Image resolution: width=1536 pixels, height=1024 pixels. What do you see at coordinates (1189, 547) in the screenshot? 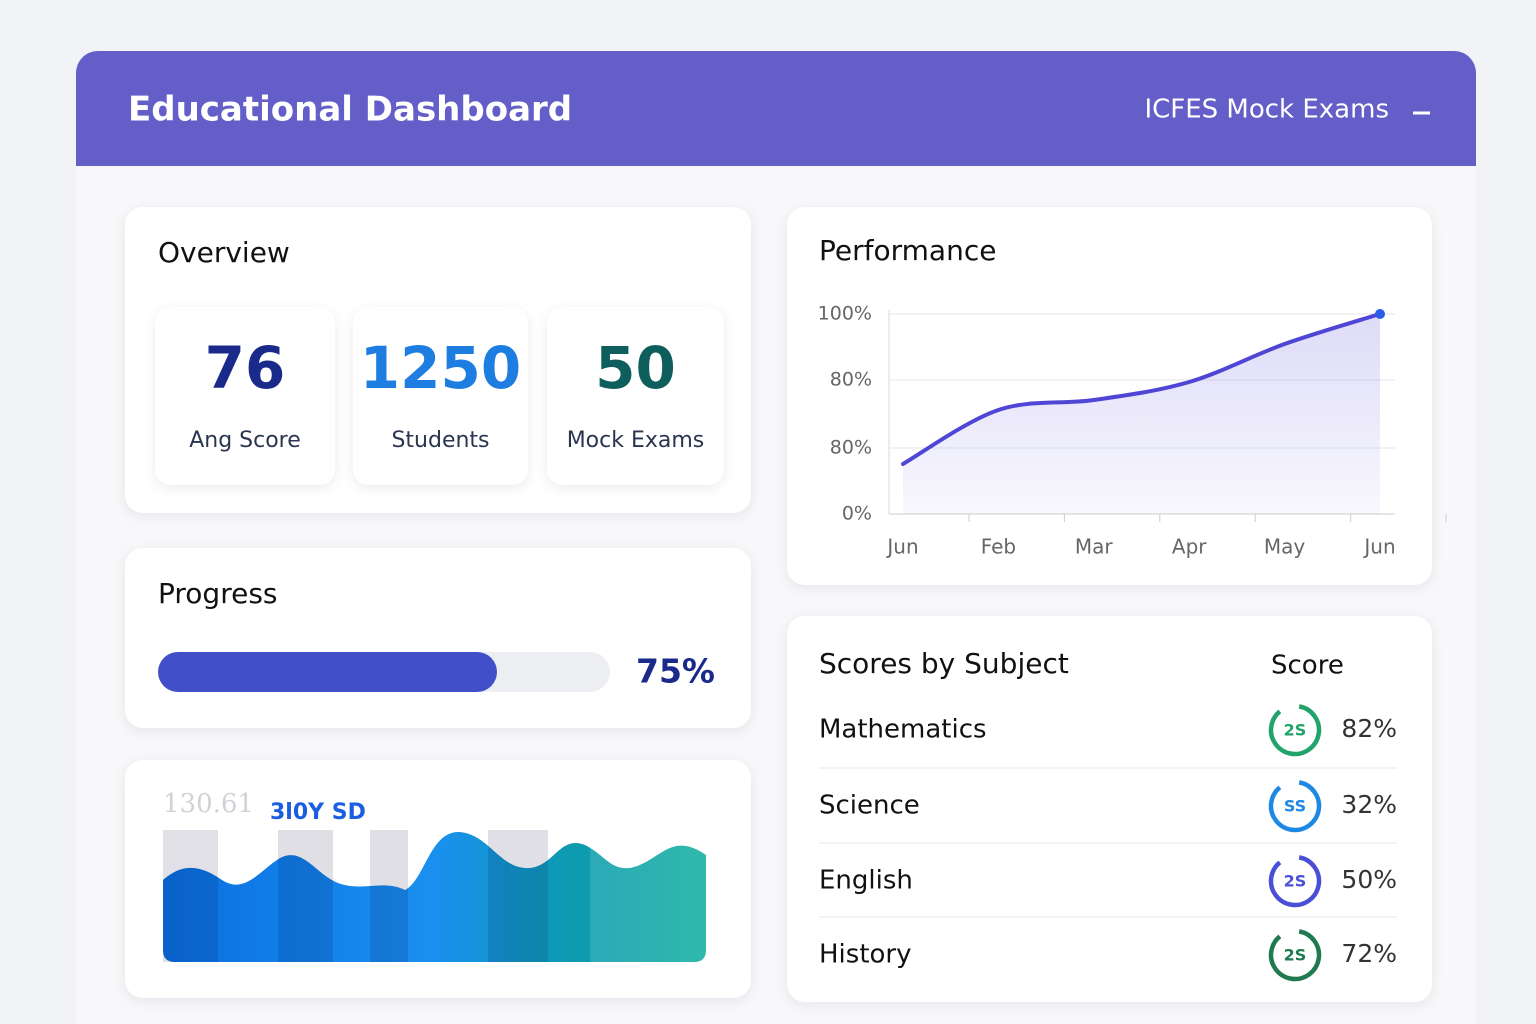
I see `x-tick-label: Apr` at bounding box center [1189, 547].